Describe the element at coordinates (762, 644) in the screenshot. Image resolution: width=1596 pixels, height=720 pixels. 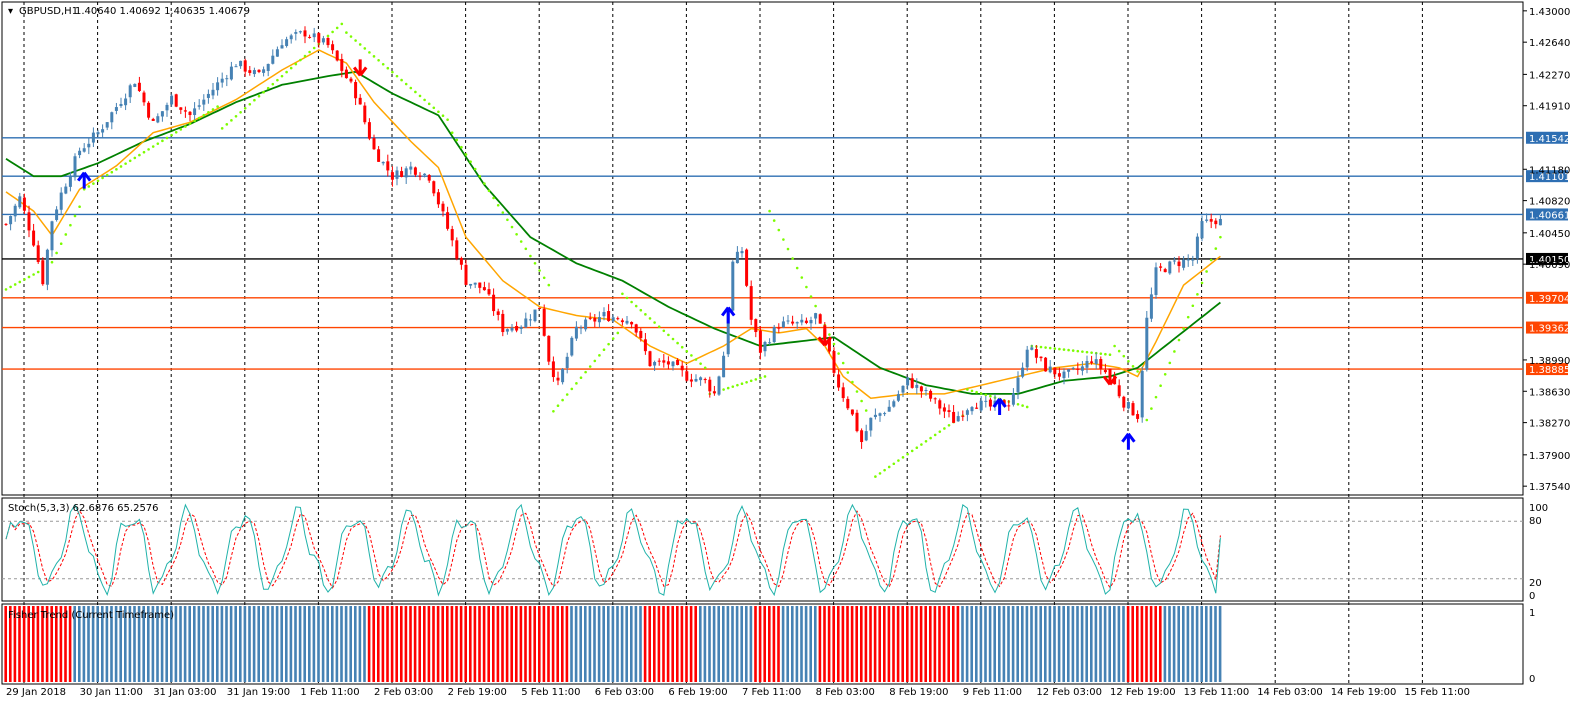
I see `trend-panel` at that location.